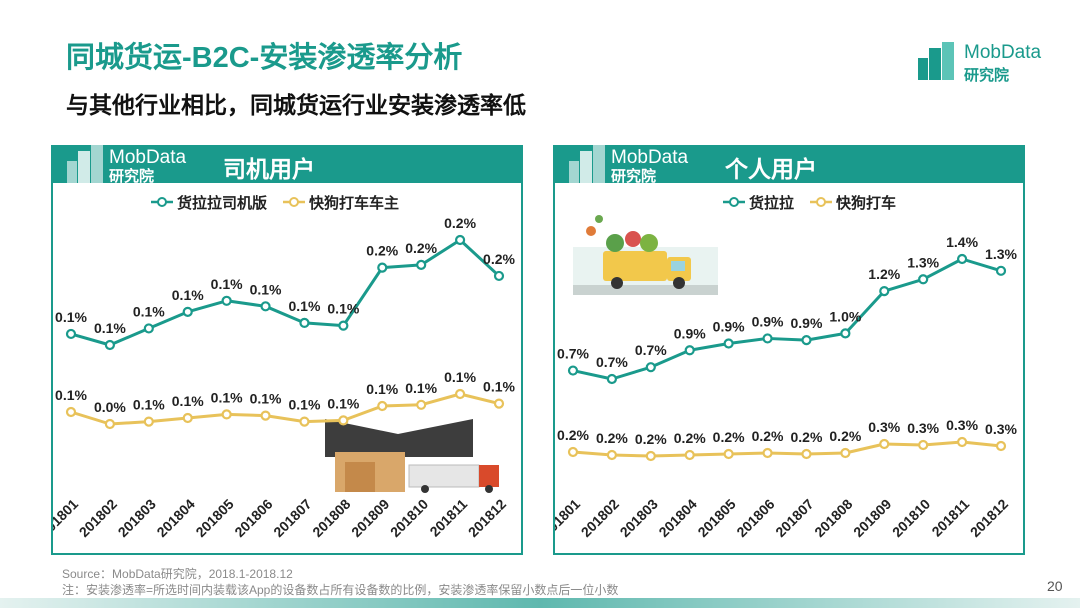 The width and height of the screenshot is (1080, 608). What do you see at coordinates (634, 176) in the screenshot?
I see `panel-brand-subname: 研究院` at bounding box center [634, 176].